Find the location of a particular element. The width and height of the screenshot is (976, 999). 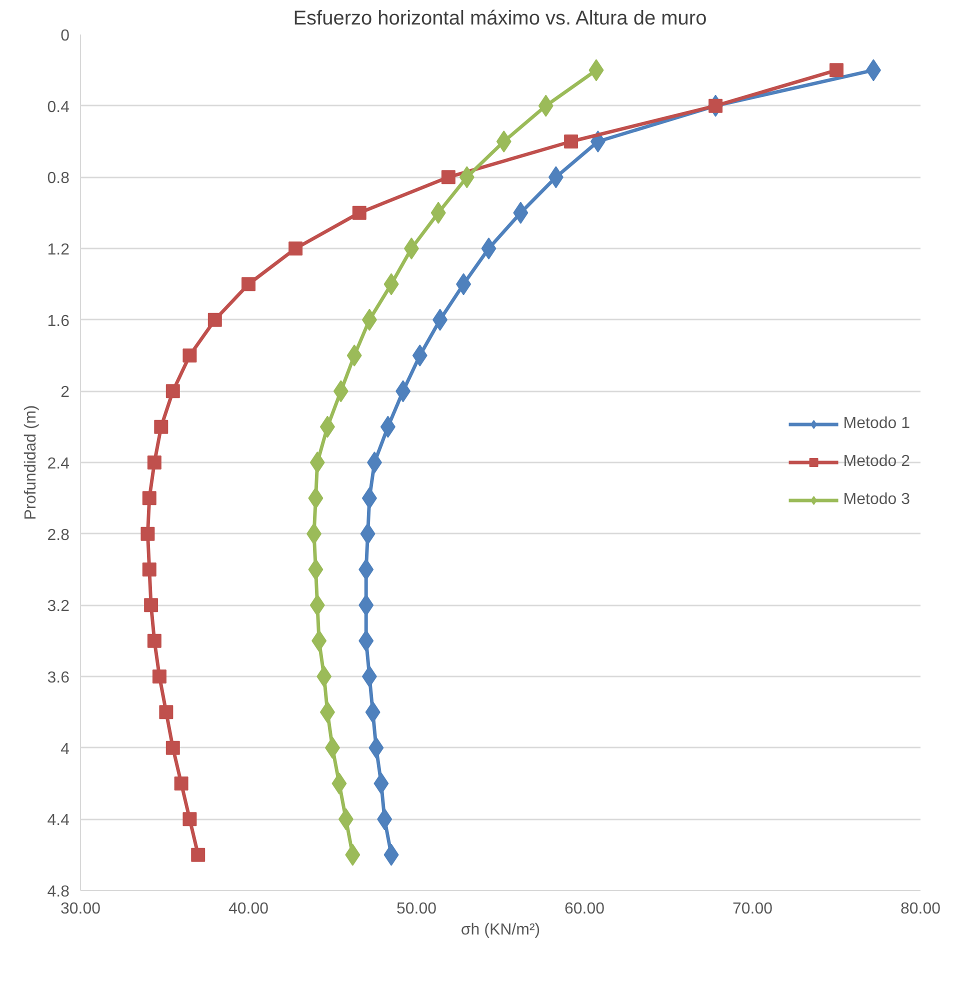

legend-label: Metodo 1 is located at coordinates (876, 424).